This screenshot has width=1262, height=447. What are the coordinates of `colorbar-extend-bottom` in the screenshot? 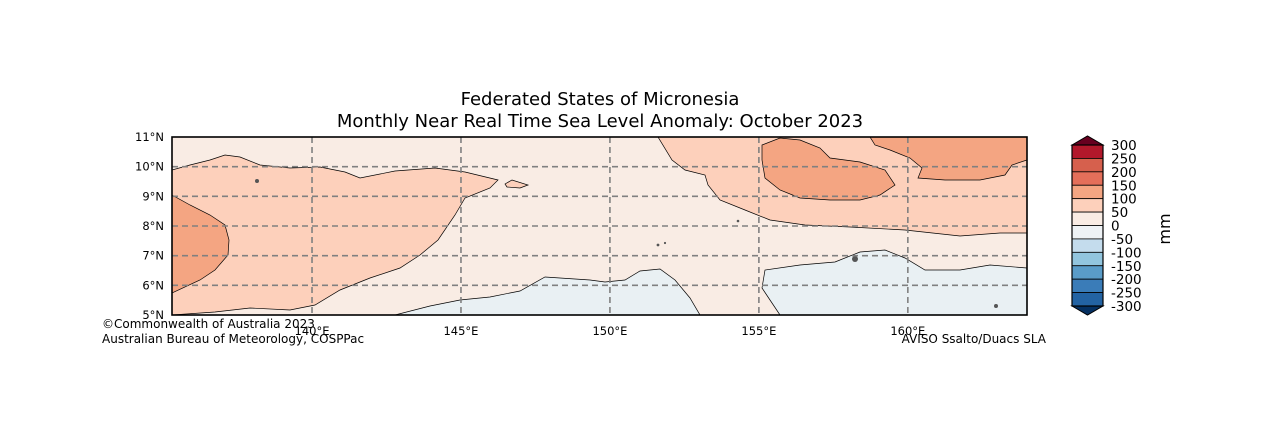 It's located at (1087, 310).